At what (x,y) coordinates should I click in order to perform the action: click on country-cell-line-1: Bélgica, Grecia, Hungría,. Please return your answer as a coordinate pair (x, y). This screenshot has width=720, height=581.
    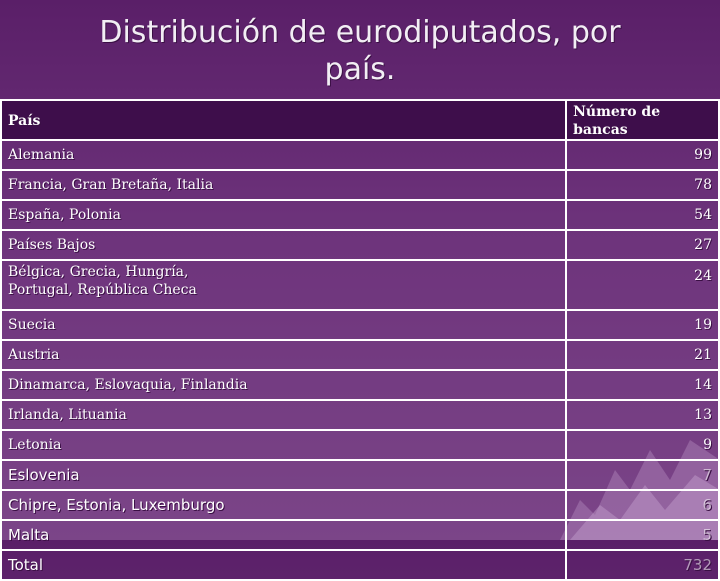
    Looking at the image, I should click on (98, 272).